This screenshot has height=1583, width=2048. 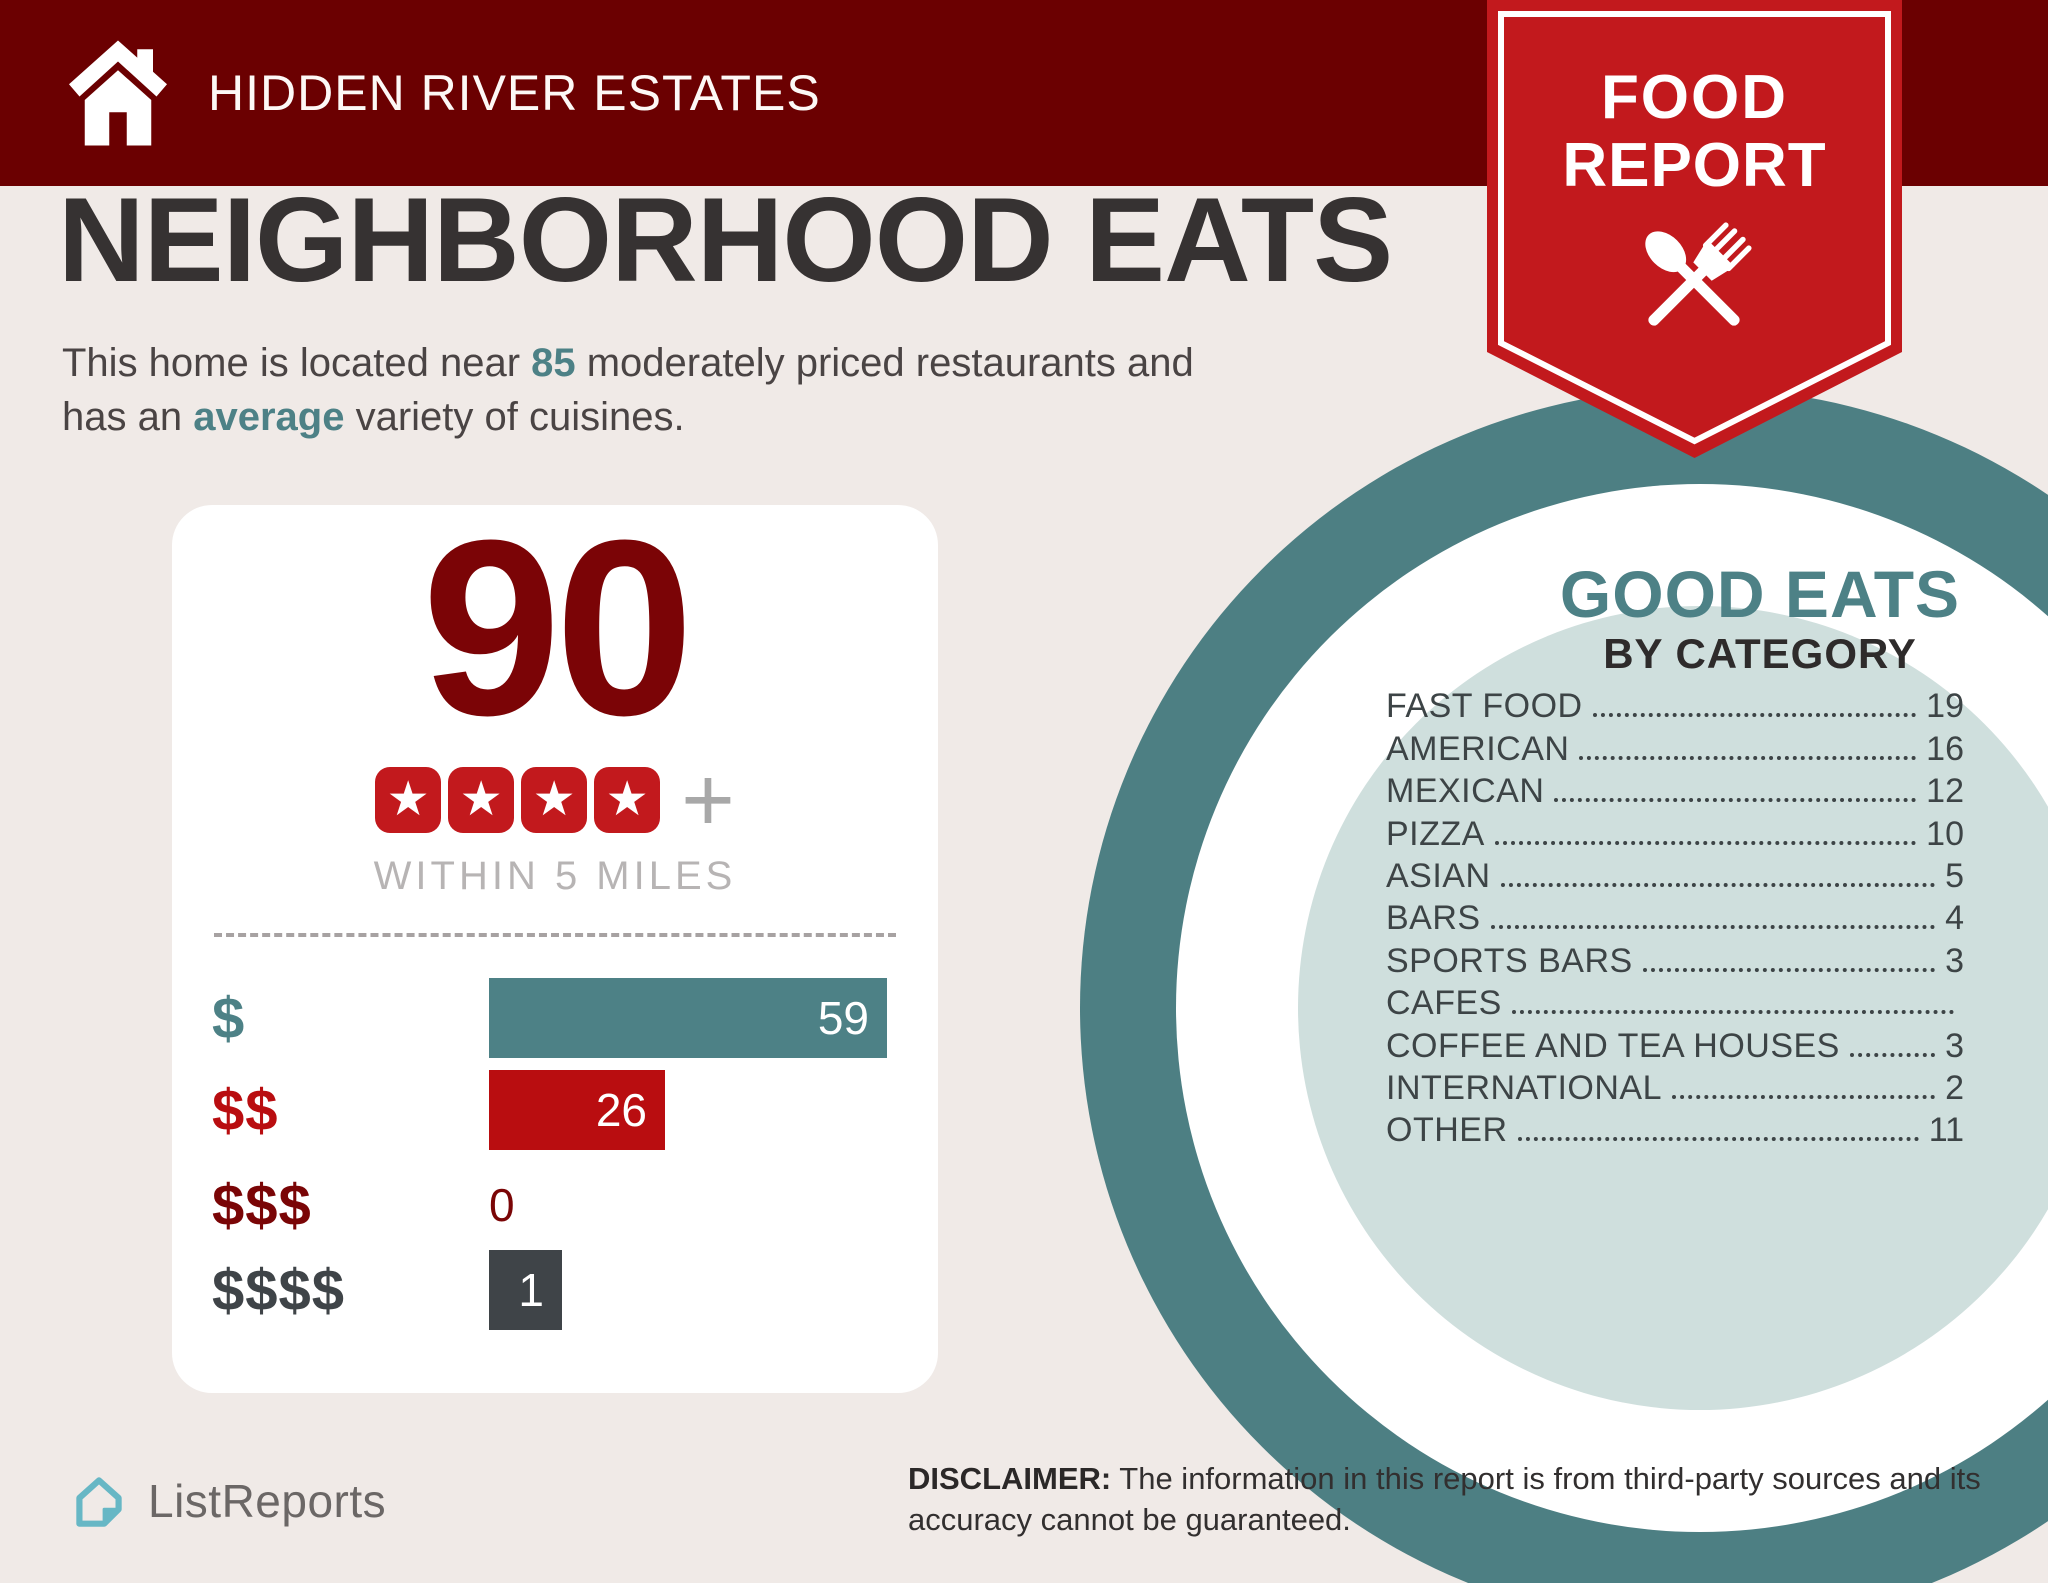 What do you see at coordinates (688, 1018) in the screenshot?
I see `price-bar: 59` at bounding box center [688, 1018].